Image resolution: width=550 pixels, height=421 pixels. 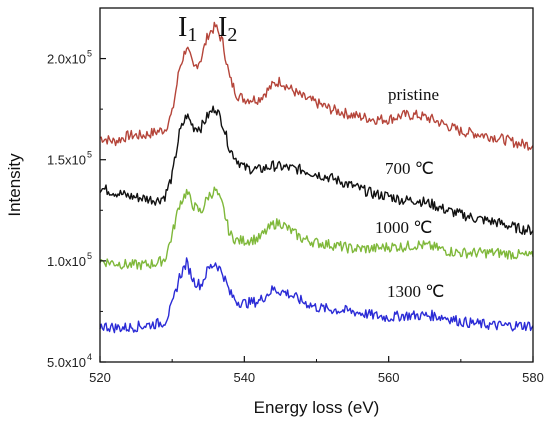 I want to click on y-tick-exponent: 4, so click(x=89, y=357).